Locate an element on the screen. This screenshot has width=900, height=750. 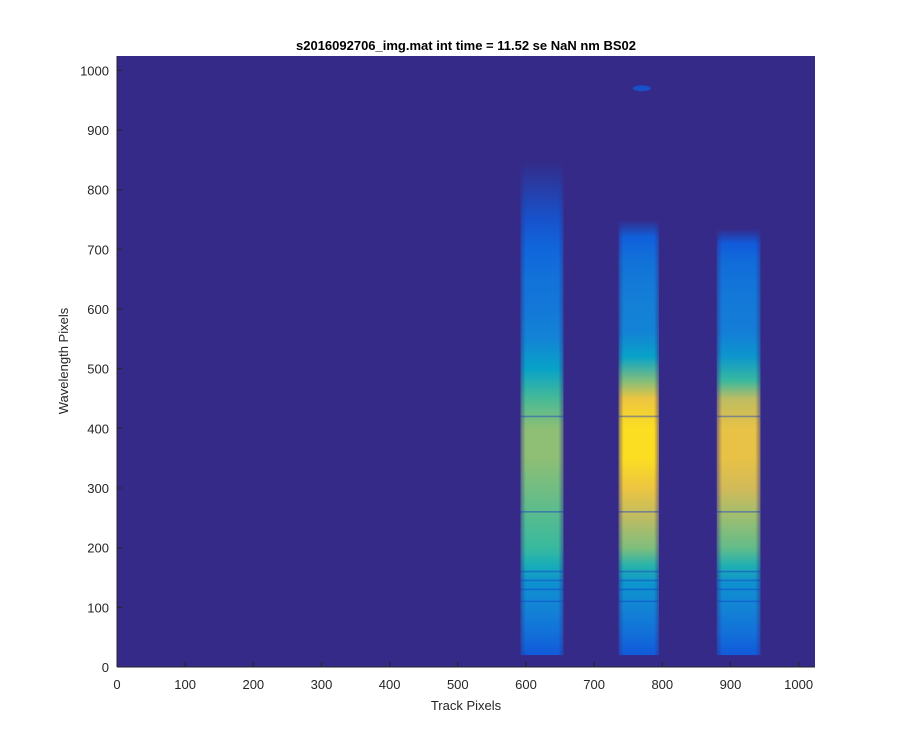
y-tick-label: 0 is located at coordinates (105, 667).